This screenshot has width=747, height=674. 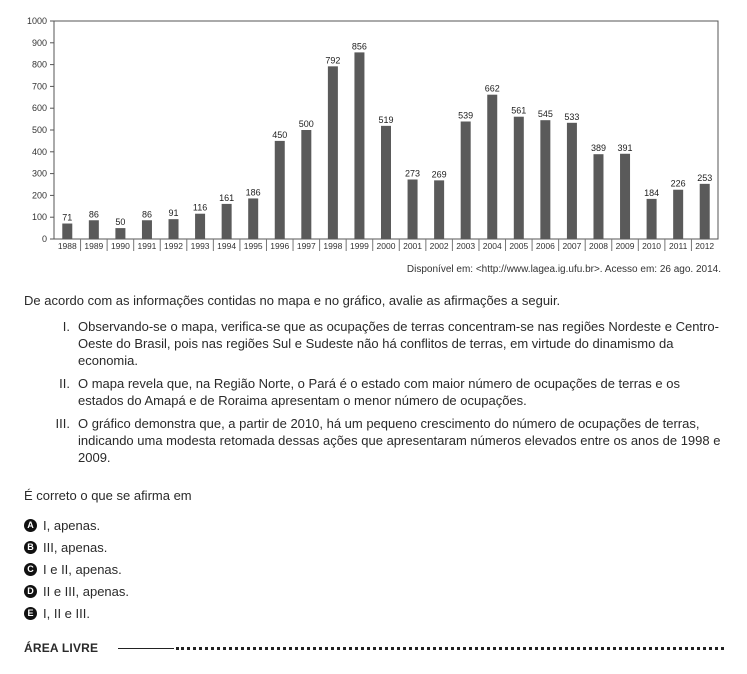 What do you see at coordinates (571, 246) in the screenshot?
I see `x-tick-label: 2007` at bounding box center [571, 246].